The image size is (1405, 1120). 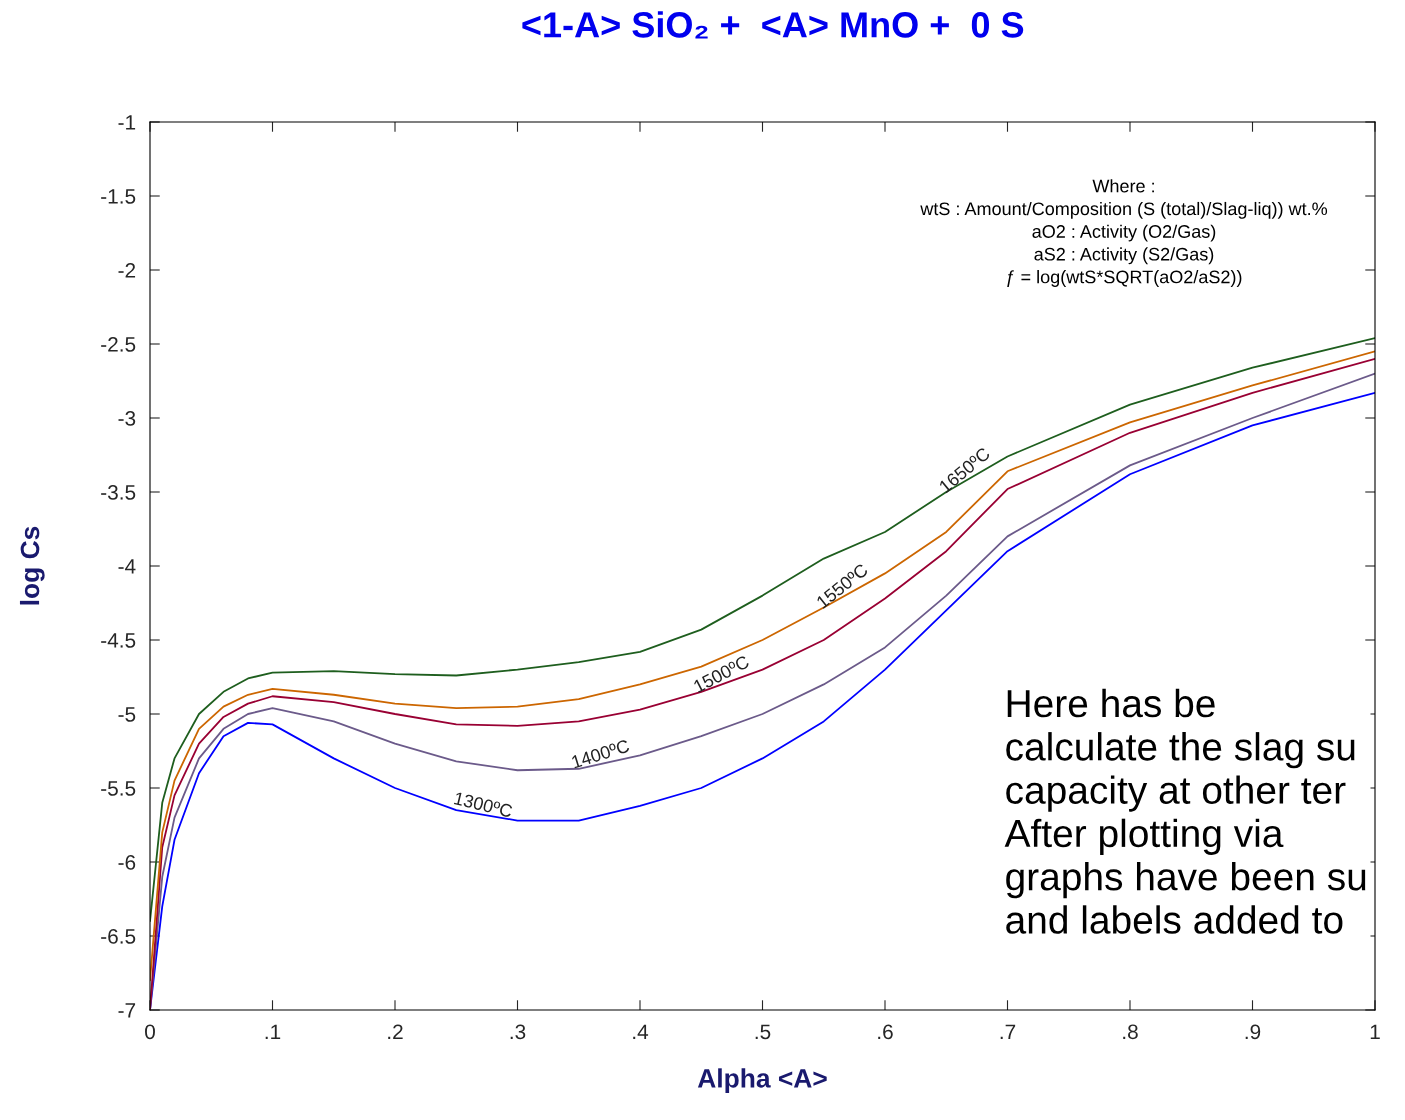 I want to click on y-tick-label: -1, so click(x=127, y=122).